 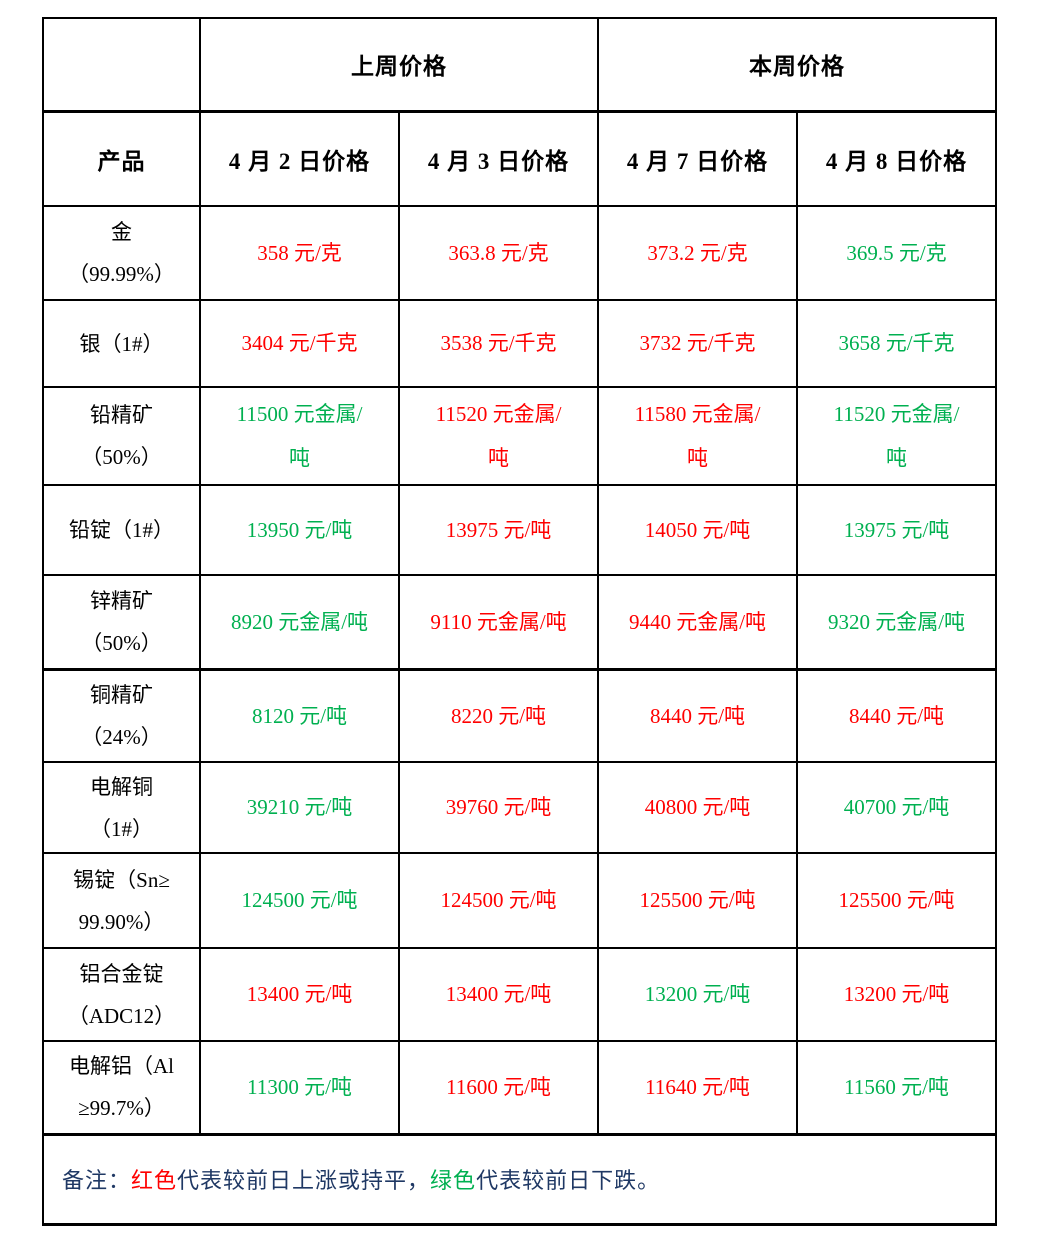 What do you see at coordinates (154, 1180) in the screenshot?
I see `note-segment: 红色` at bounding box center [154, 1180].